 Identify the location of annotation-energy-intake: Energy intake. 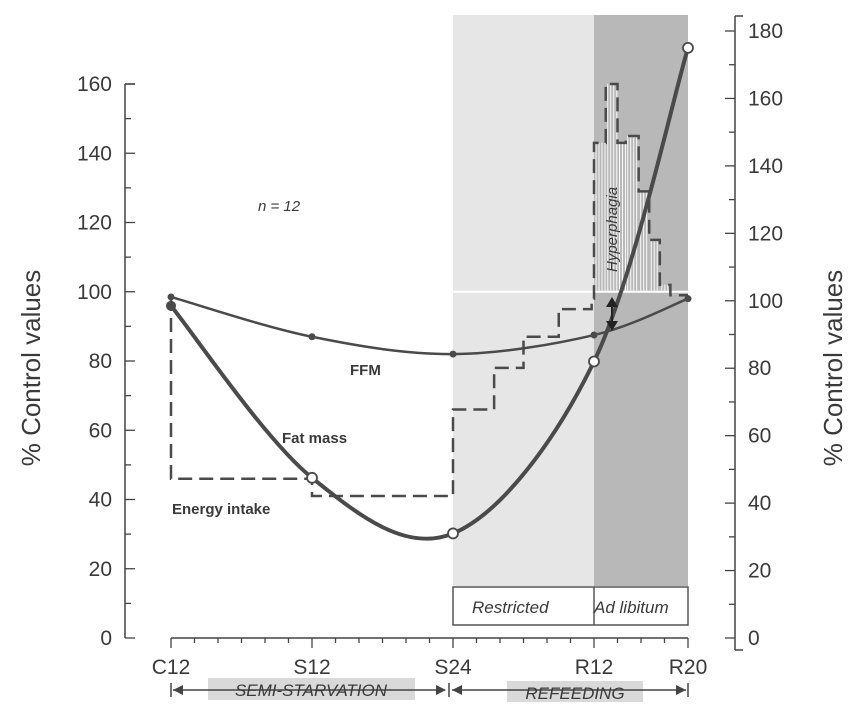
(221, 509).